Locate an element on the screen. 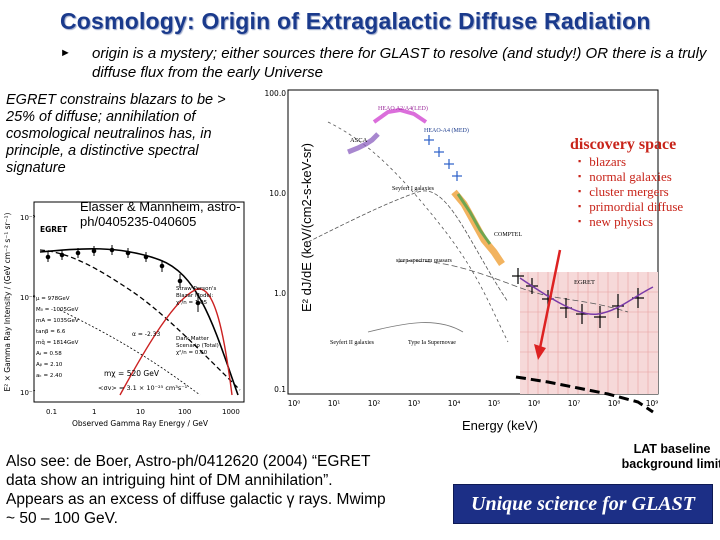 The image size is (720, 540). left-plot-xlabel: Observed Gamma Ray Energy / GeV is located at coordinates (140, 423).